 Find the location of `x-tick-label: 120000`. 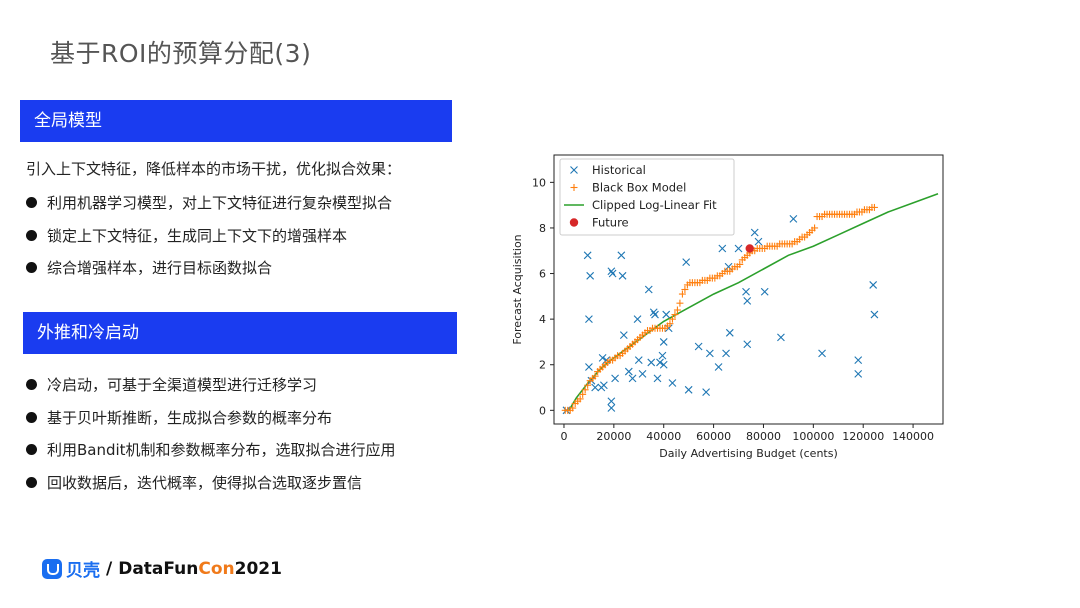

x-tick-label: 120000 is located at coordinates (863, 436).